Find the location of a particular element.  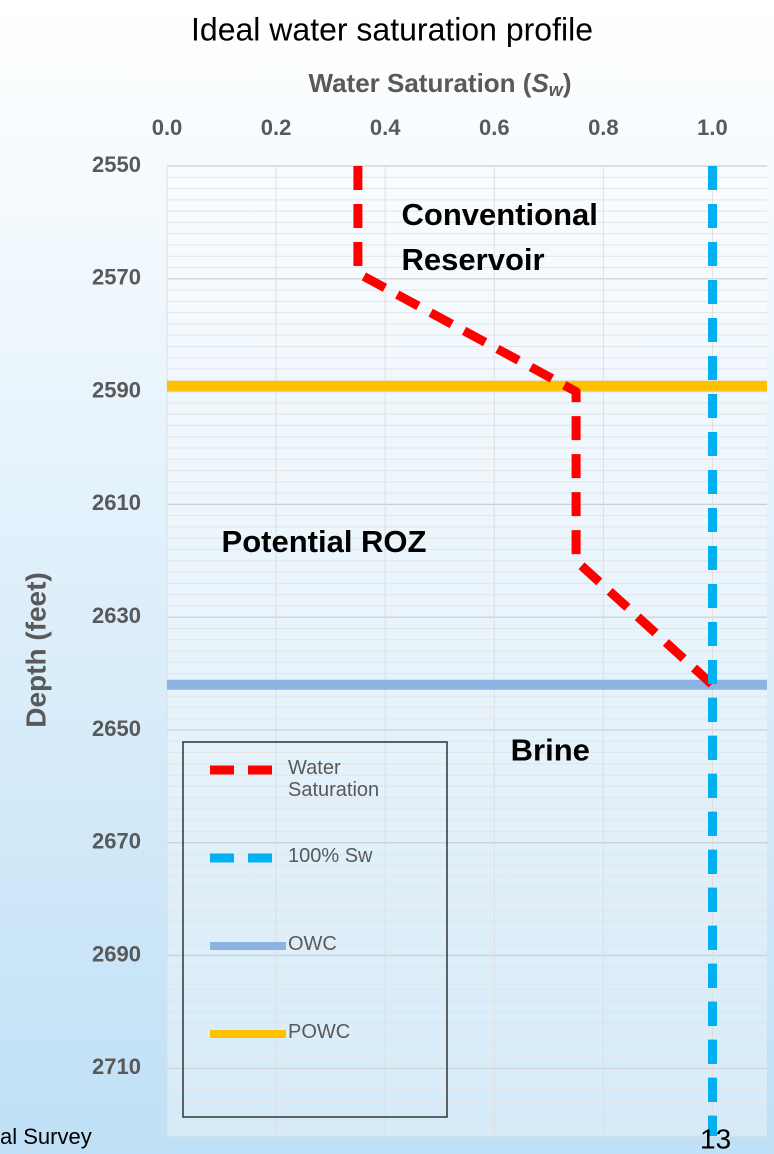

y-tick-label: 2570 is located at coordinates (116, 277).